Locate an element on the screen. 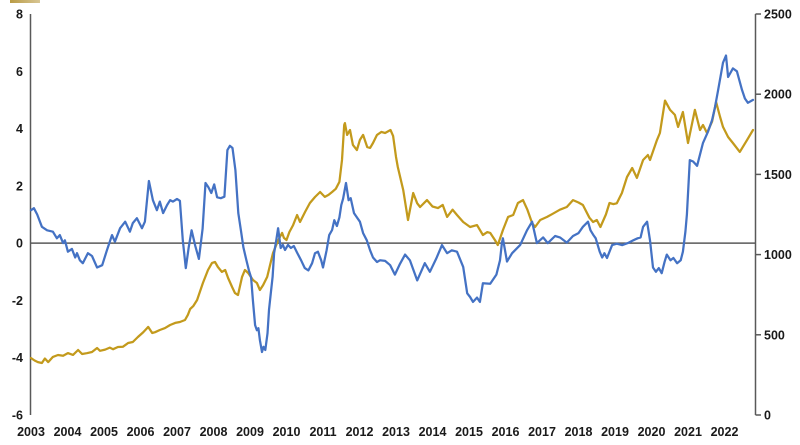 The height and width of the screenshot is (445, 800). x-axis-year-label: 2008 is located at coordinates (214, 432).